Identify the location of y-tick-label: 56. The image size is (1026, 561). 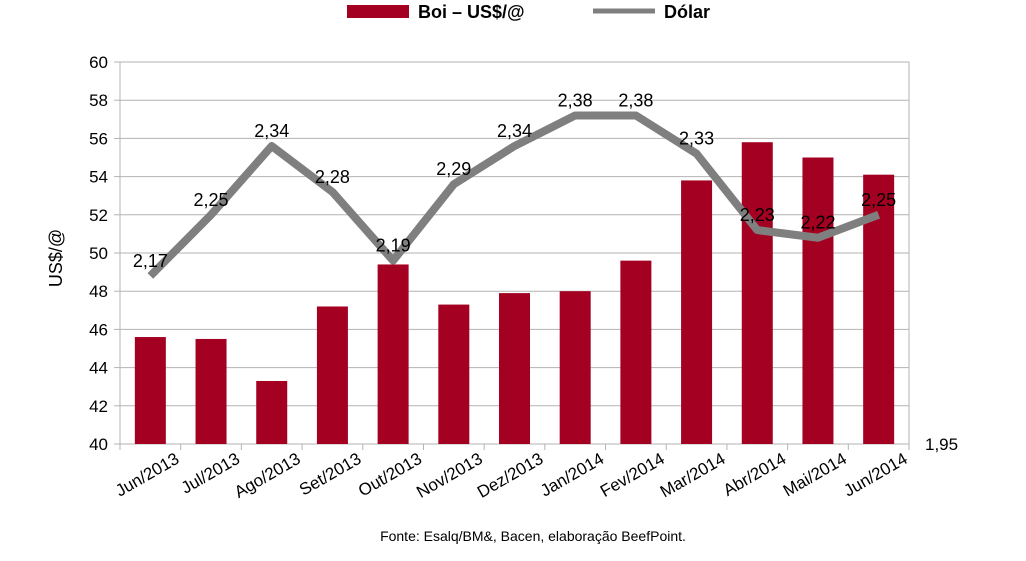
(98, 138).